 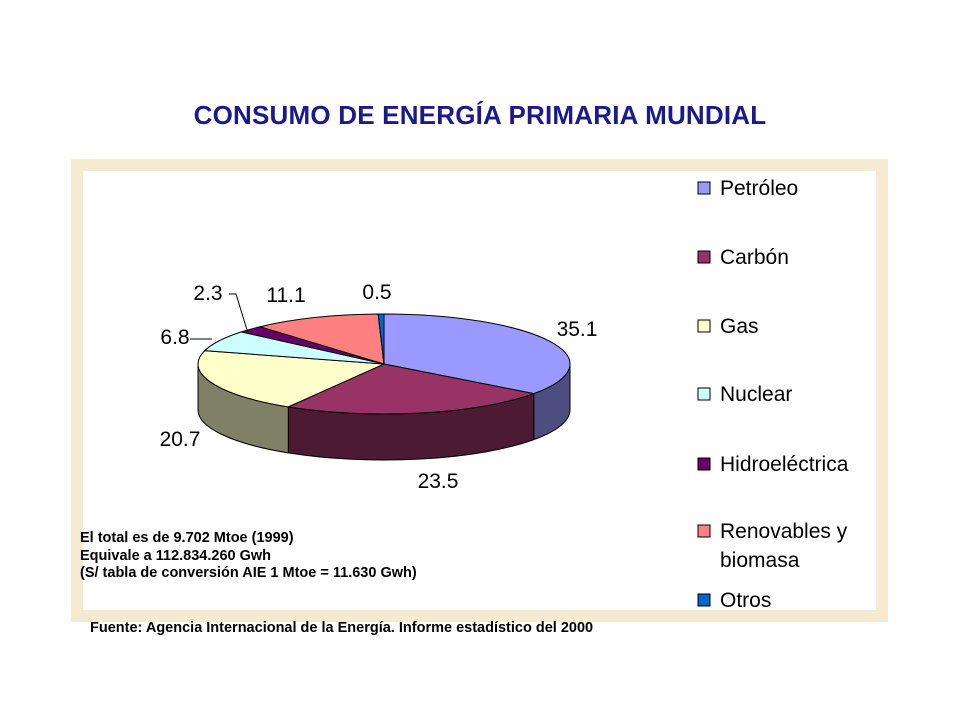 What do you see at coordinates (176, 555) in the screenshot?
I see `note-line-2: Equivale a 112.834.260 Gwh` at bounding box center [176, 555].